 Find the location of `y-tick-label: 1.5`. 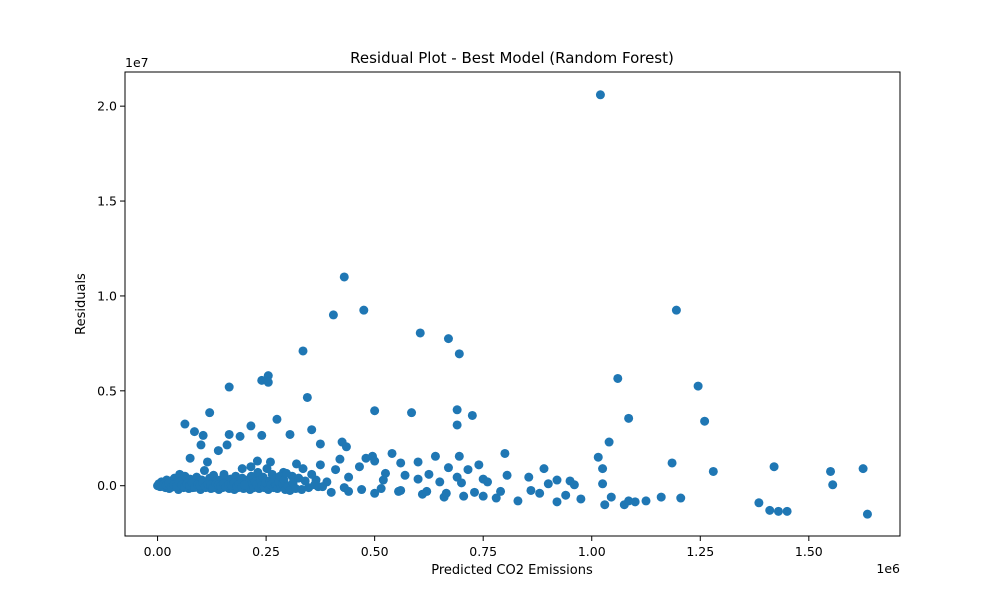

y-tick-label: 1.5 is located at coordinates (107, 201).